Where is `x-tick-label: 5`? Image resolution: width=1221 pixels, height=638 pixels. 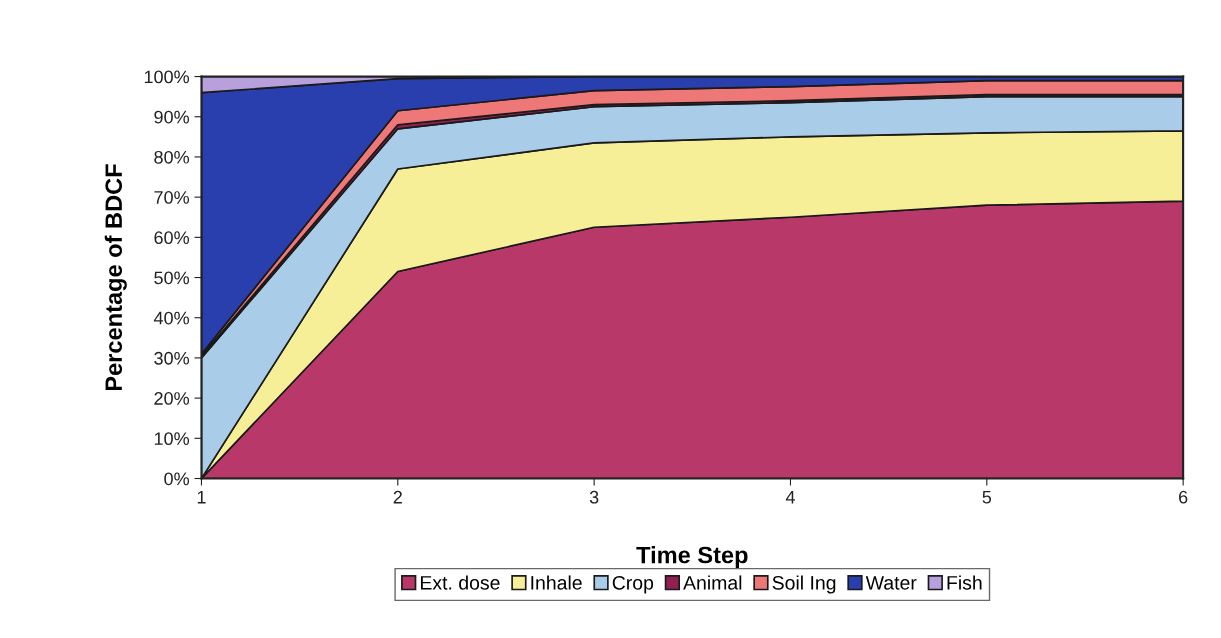
x-tick-label: 5 is located at coordinates (987, 497).